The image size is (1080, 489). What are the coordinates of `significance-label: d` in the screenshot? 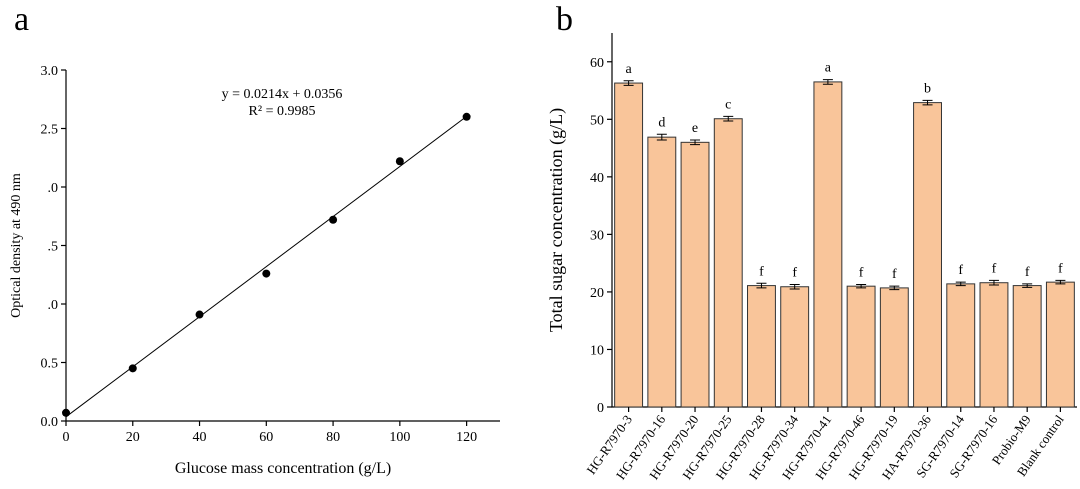 It's located at (661, 122).